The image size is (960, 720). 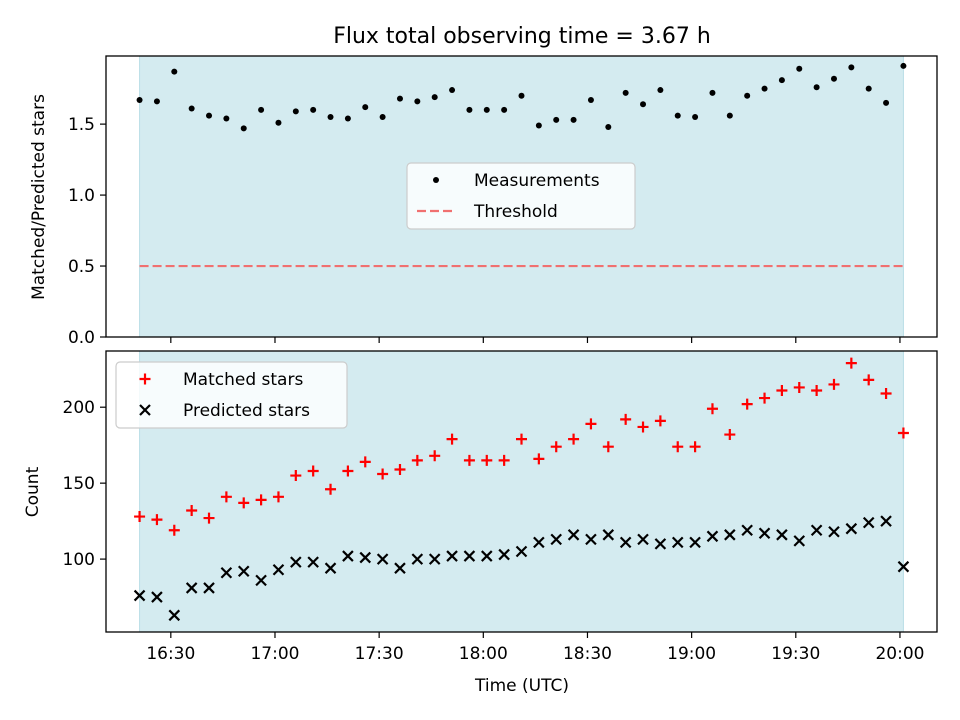 What do you see at coordinates (243, 380) in the screenshot?
I see `legend-label: Matched stars` at bounding box center [243, 380].